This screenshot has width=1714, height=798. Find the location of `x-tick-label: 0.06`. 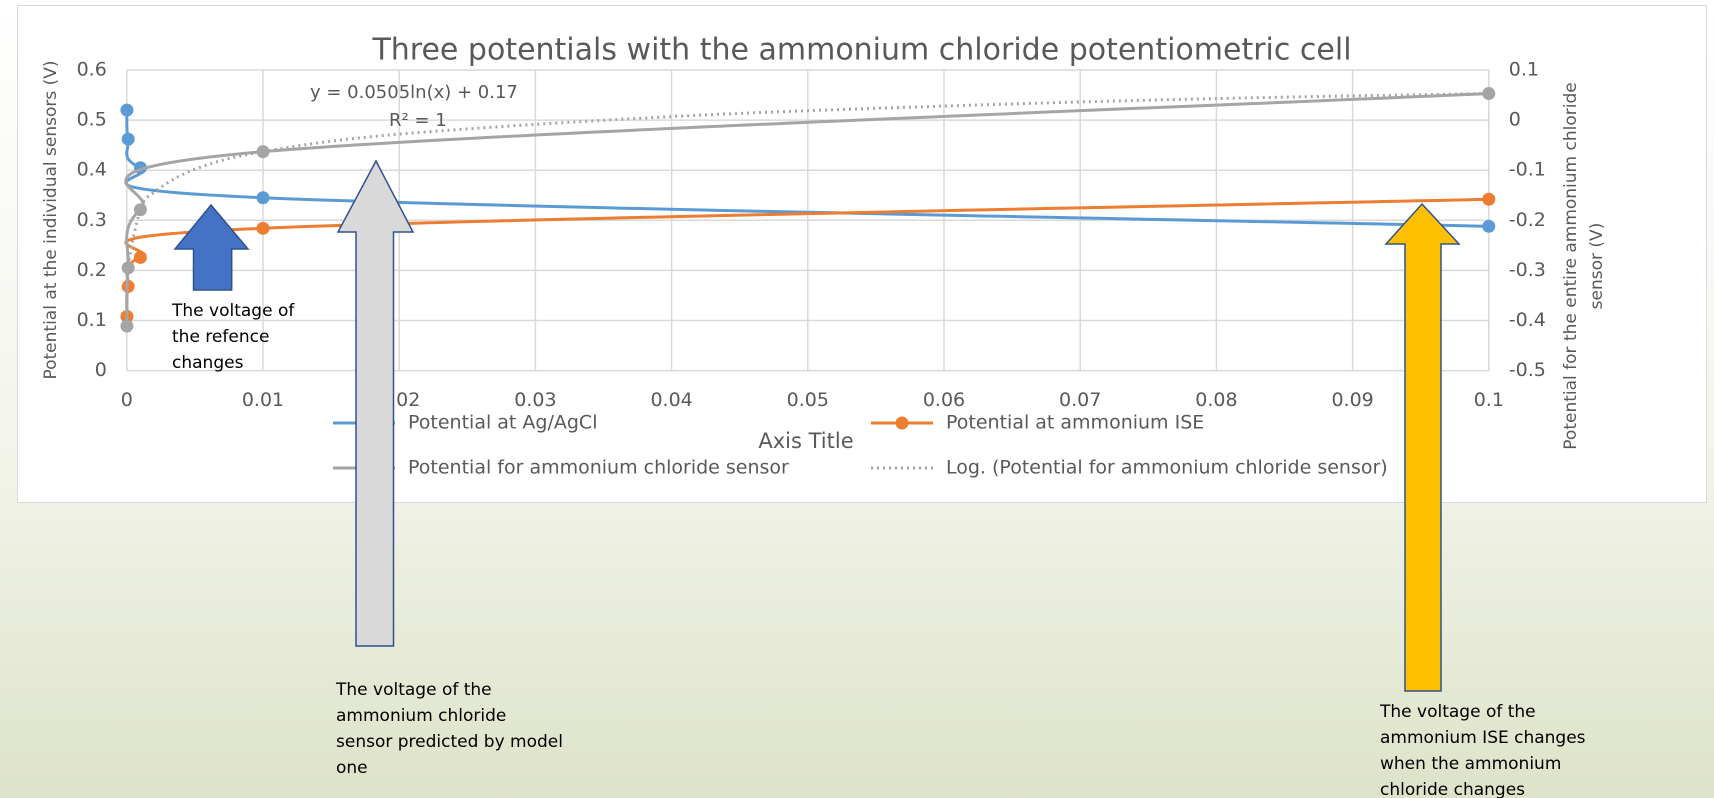

x-tick-label: 0.06 is located at coordinates (944, 400).